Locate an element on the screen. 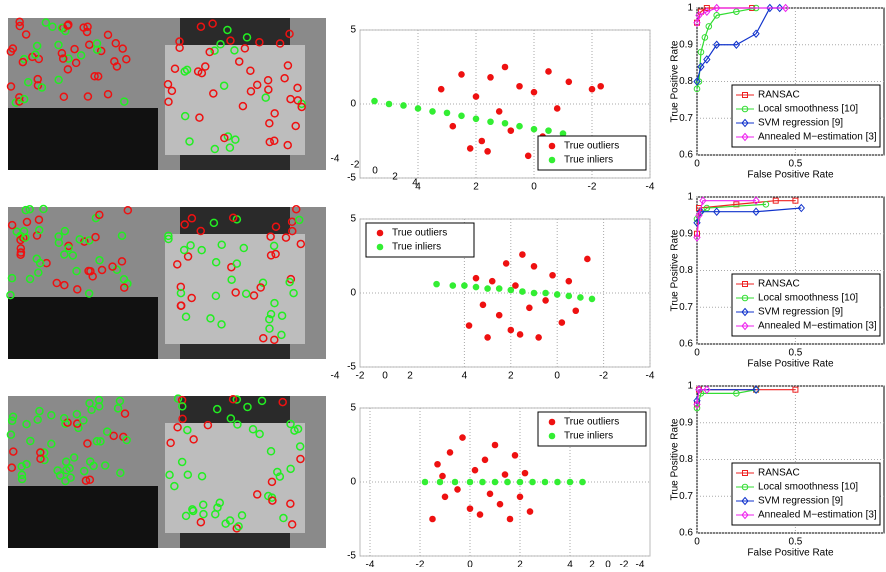 The image size is (886, 572). y-axis-label: True Positive Rate is located at coordinates (675, 459).